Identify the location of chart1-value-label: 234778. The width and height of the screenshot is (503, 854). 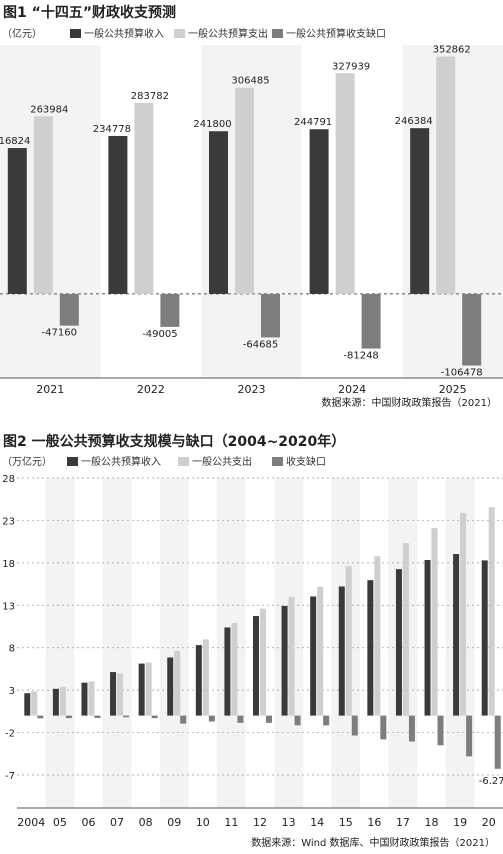
(112, 129).